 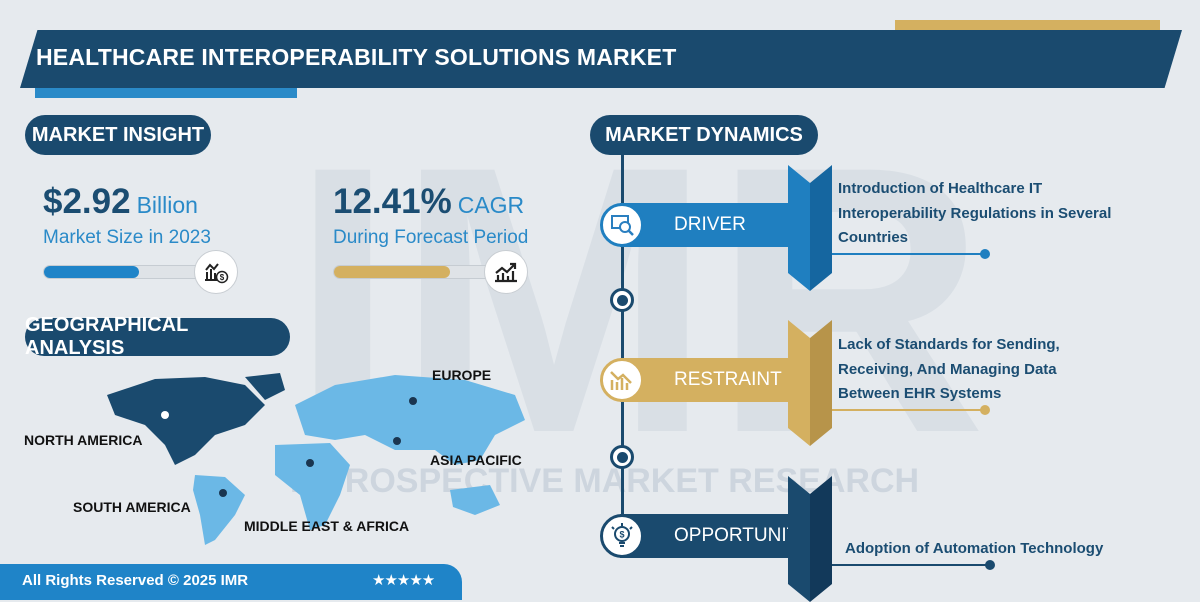 What do you see at coordinates (397, 441) in the screenshot?
I see `pin-asia` at bounding box center [397, 441].